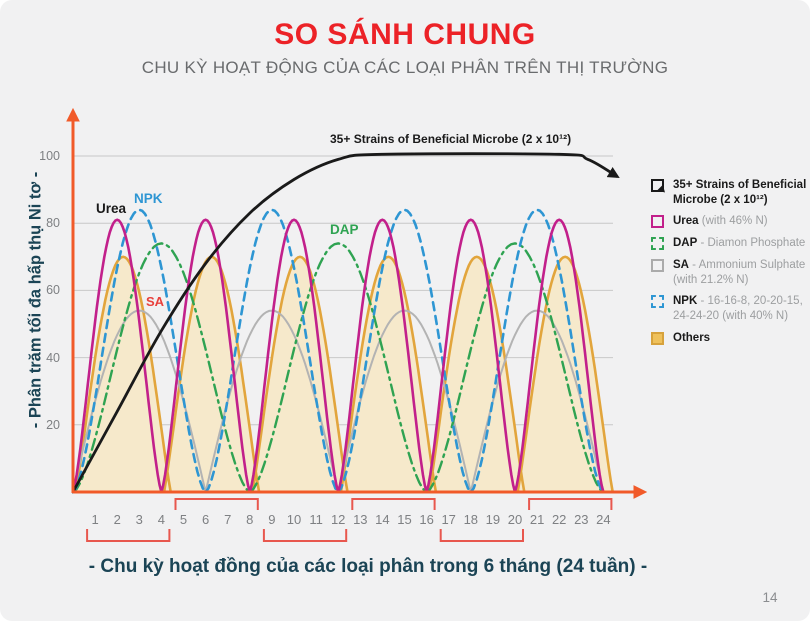 Image resolution: width=810 pixels, height=621 pixels. What do you see at coordinates (657, 222) in the screenshot?
I see `urea-swatch-icon` at bounding box center [657, 222].